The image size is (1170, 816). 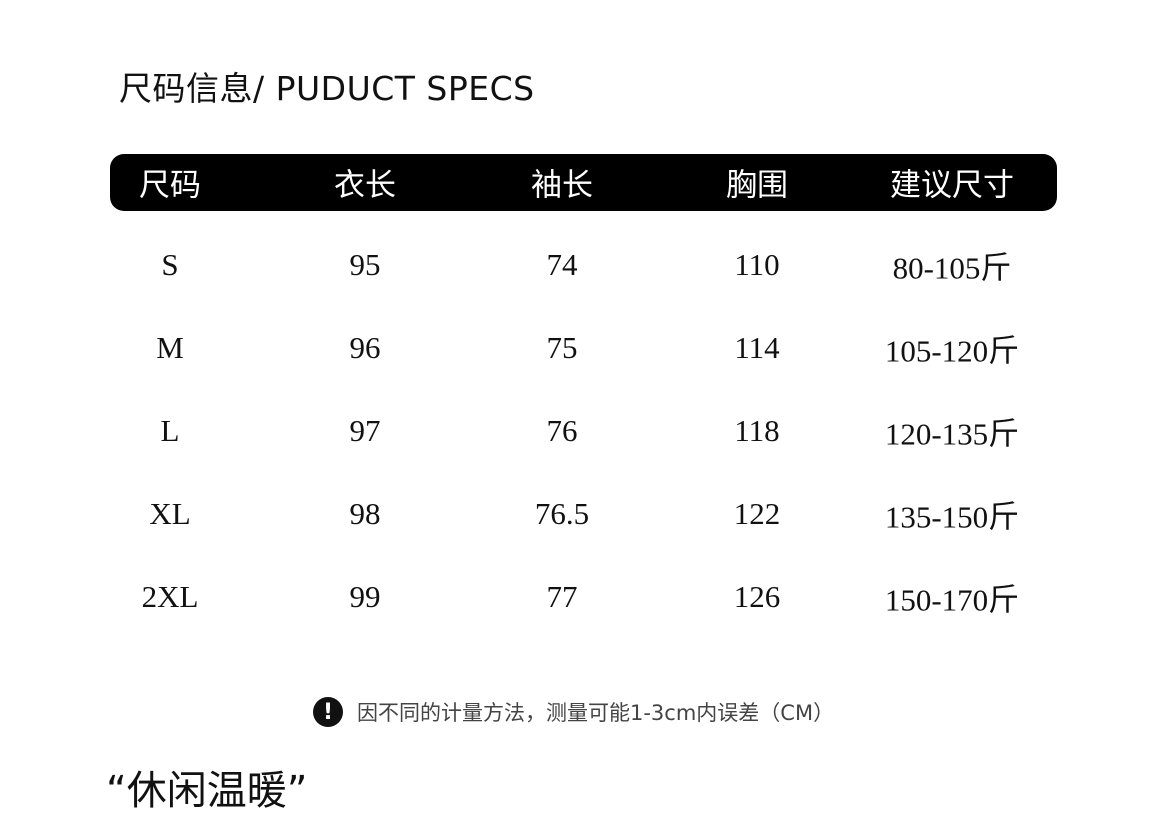 I want to click on header-chest: 胸围, so click(x=757, y=185).